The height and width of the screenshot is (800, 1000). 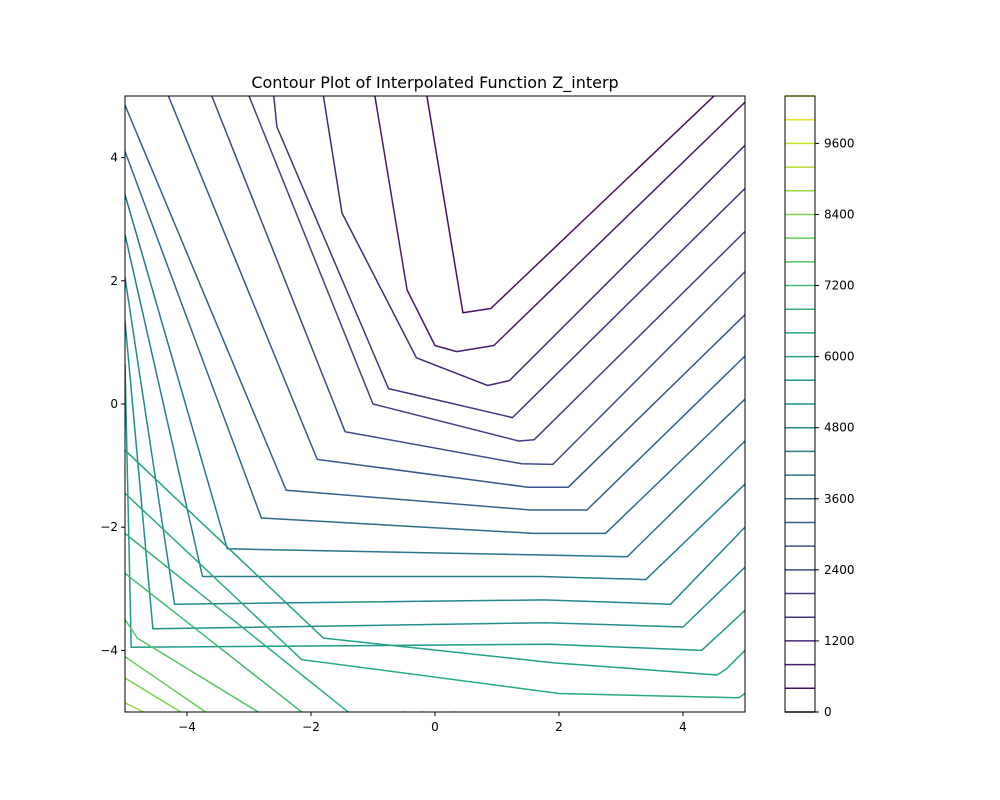 I want to click on y-tick-label: 4, so click(x=114, y=158).